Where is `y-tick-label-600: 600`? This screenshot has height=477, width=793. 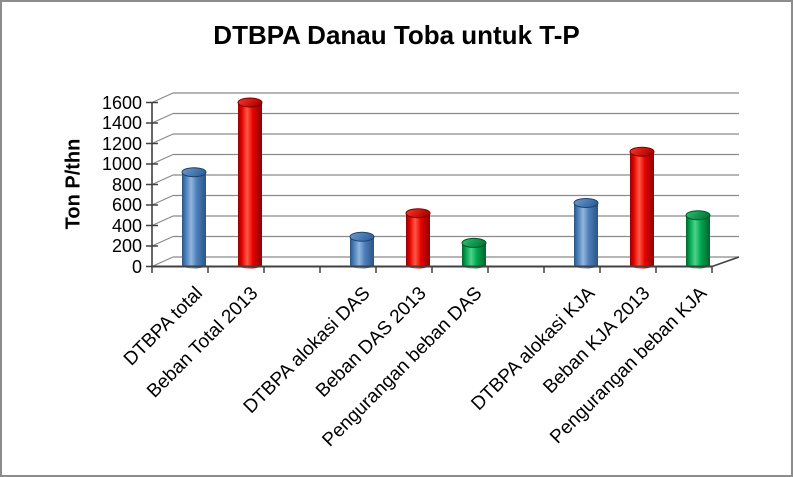
y-tick-label-600: 600 is located at coordinates (126, 205).